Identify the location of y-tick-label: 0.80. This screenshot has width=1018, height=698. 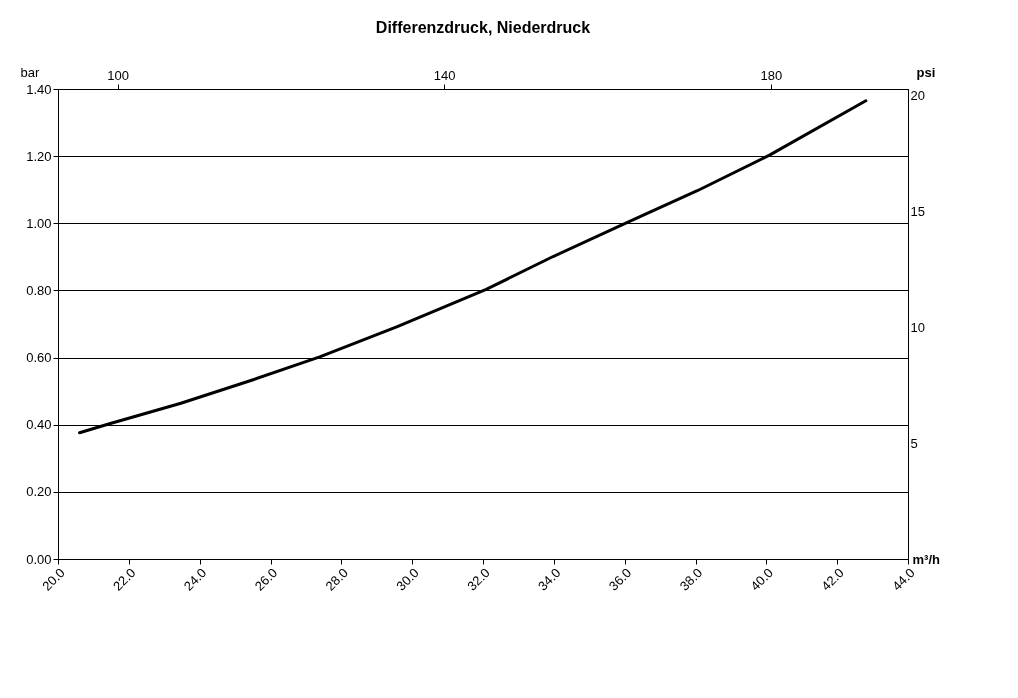
(39, 290).